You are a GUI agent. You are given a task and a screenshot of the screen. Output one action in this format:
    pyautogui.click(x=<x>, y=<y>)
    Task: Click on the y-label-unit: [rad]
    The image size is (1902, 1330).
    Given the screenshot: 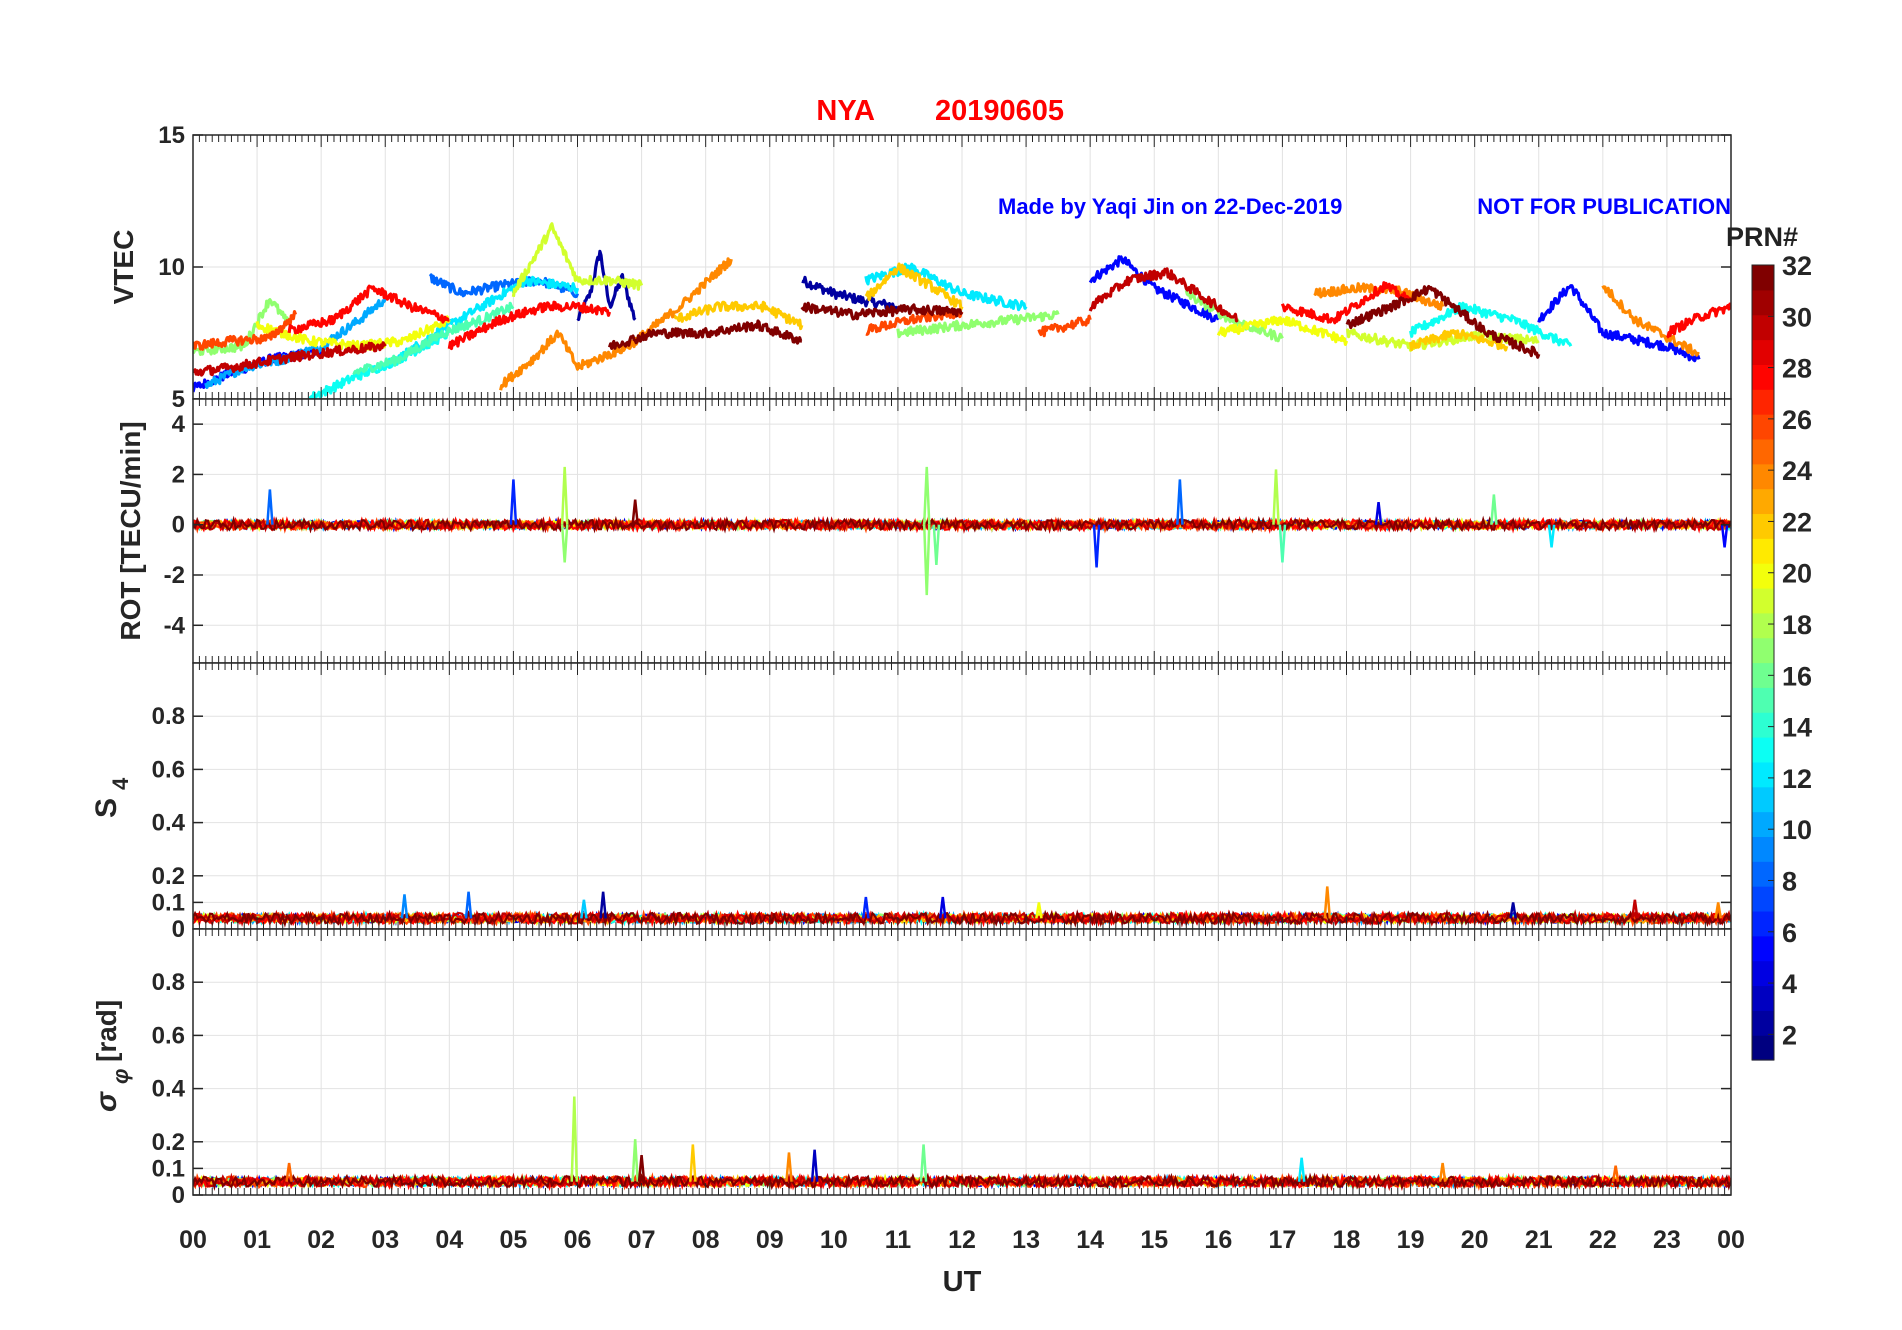 What is the action you would take?
    pyautogui.click(x=106, y=1031)
    